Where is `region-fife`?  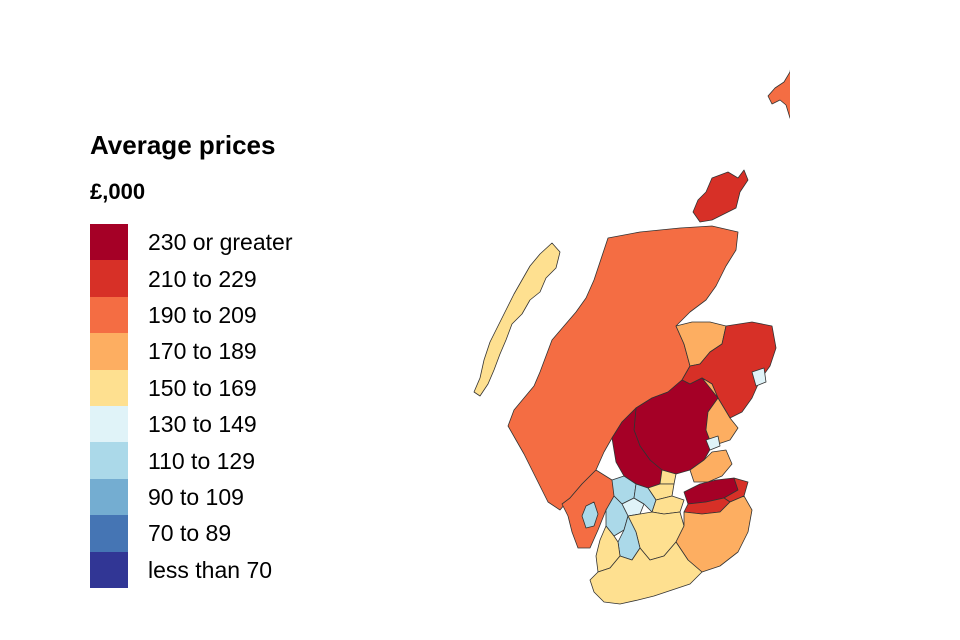 region-fife is located at coordinates (711, 466).